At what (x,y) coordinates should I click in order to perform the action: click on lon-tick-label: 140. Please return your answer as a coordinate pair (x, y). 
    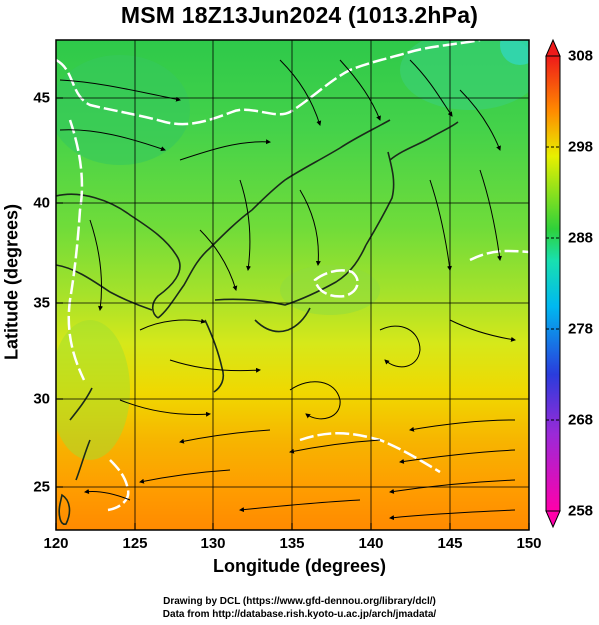
    Looking at the image, I should click on (371, 543).